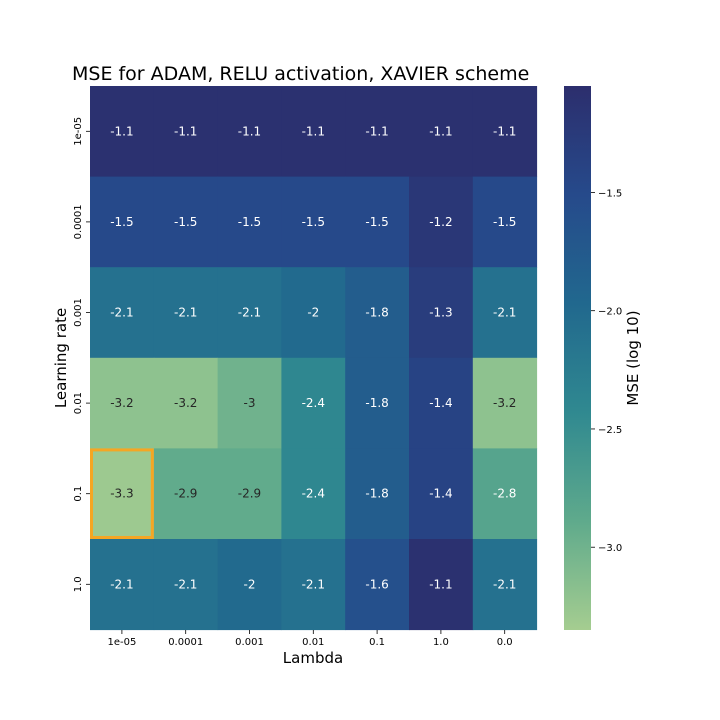  I want to click on x-tick-label: 0.01, so click(313, 642).